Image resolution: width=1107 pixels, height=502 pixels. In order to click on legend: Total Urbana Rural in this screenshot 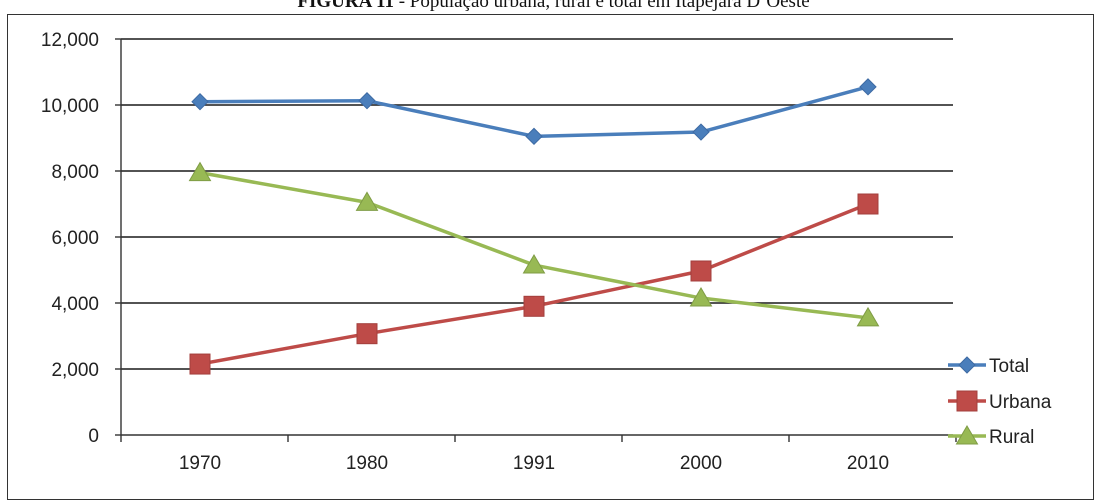, I will do `click(1000, 402)`.